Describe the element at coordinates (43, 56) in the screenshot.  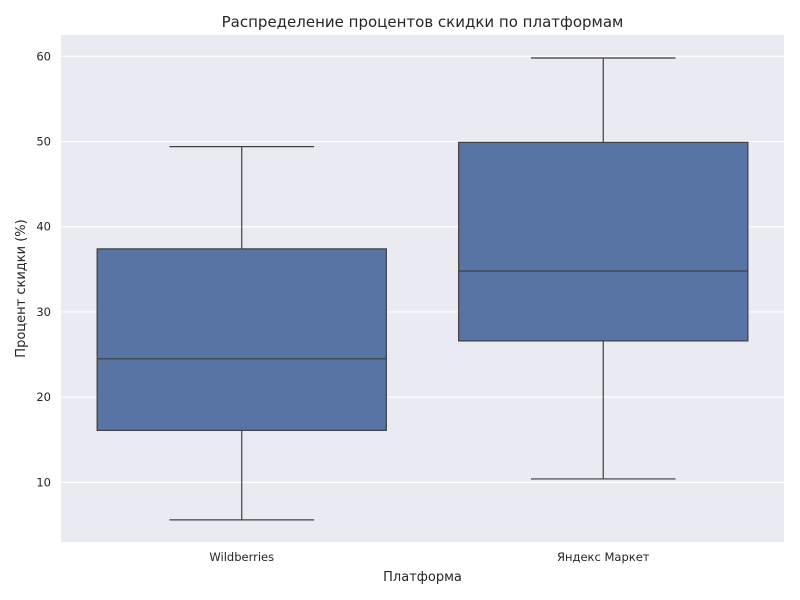
I see `y-tick-label: 60` at that location.